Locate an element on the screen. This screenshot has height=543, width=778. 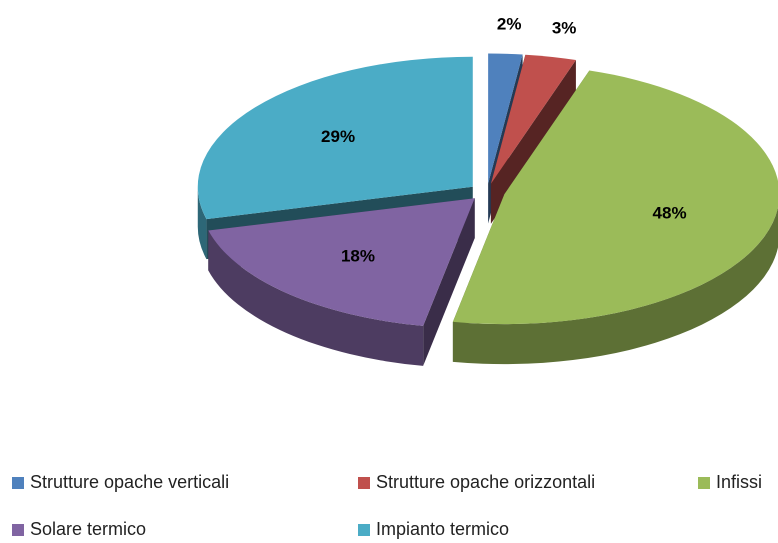
data-label: 2% is located at coordinates (509, 24).